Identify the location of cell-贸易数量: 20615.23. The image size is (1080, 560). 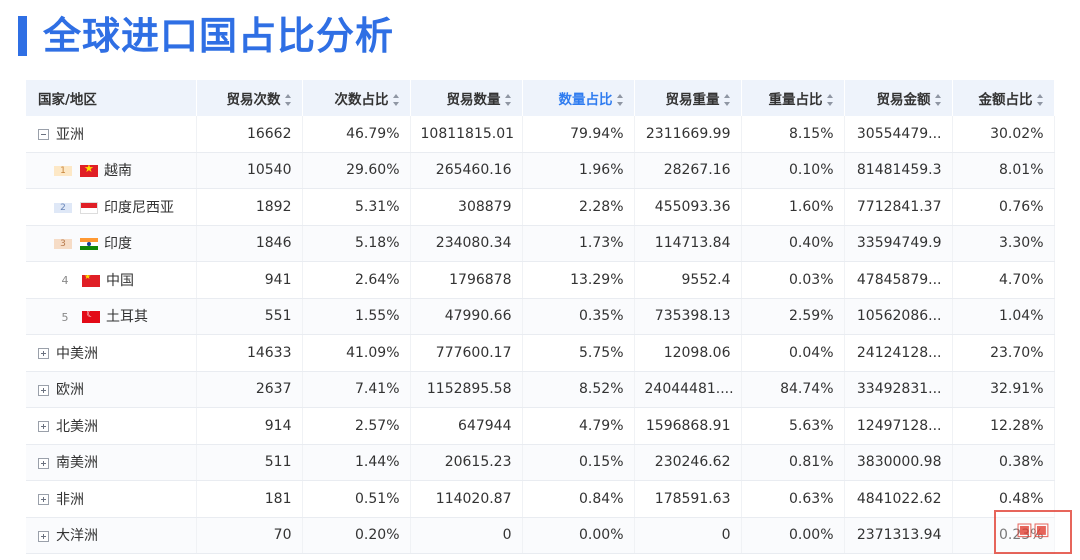
(466, 462).